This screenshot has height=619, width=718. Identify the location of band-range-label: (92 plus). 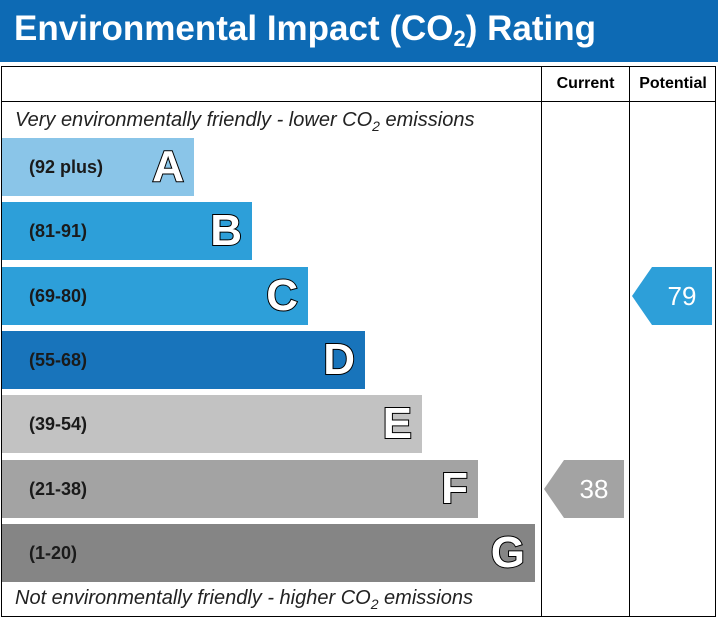
(66, 167).